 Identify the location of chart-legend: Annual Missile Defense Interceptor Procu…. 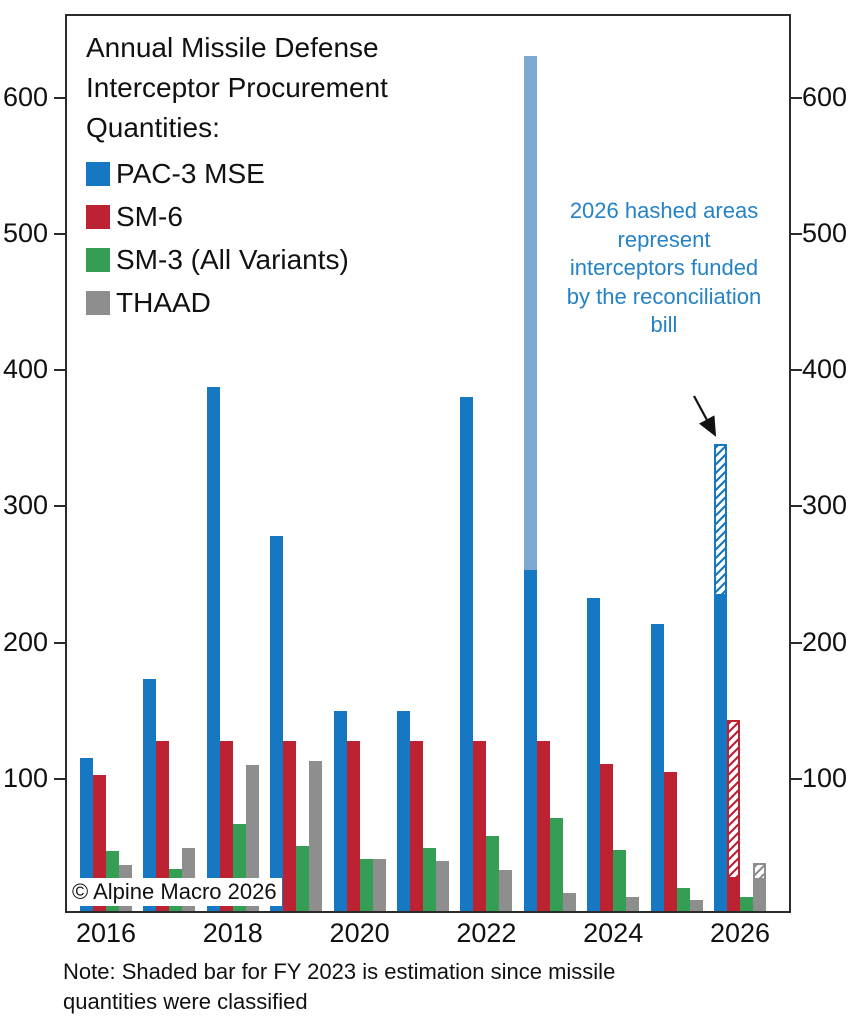
(276, 173).